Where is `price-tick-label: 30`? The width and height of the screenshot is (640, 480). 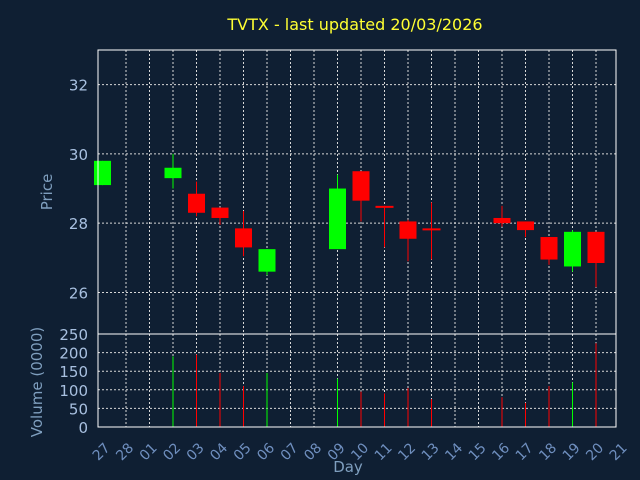
price-tick-label: 30 is located at coordinates (78, 155).